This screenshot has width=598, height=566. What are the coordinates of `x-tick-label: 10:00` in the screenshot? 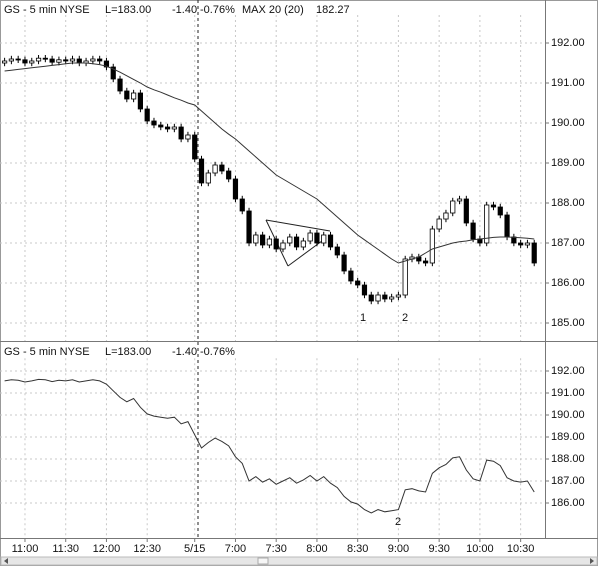 It's located at (480, 549).